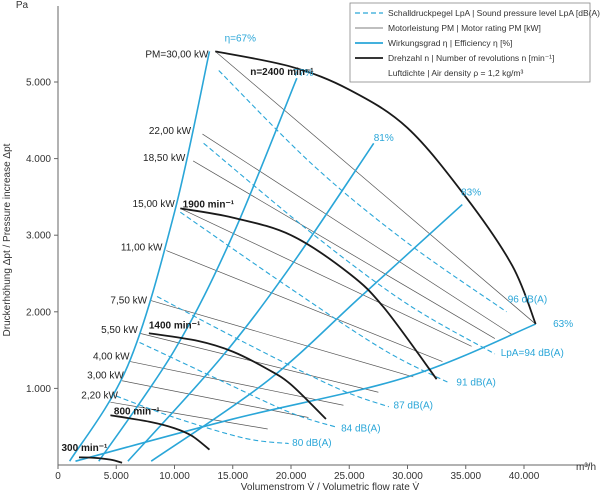 Image resolution: width=600 pixels, height=495 pixels. What do you see at coordinates (241, 38) in the screenshot?
I see `efficiency-label: η=67%` at bounding box center [241, 38].